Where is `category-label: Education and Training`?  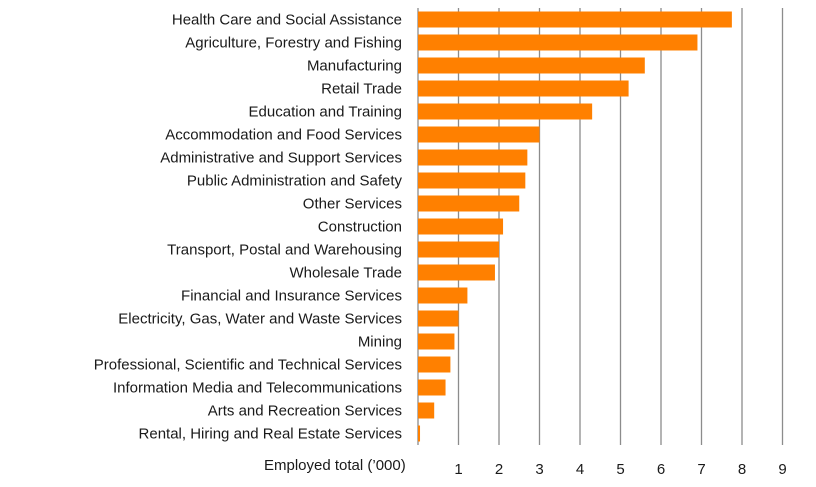 category-label: Education and Training is located at coordinates (325, 112).